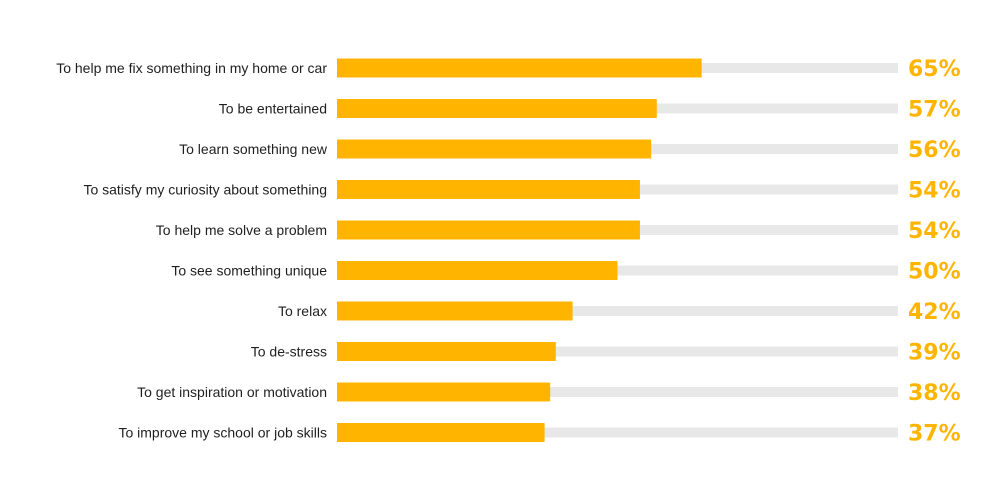 The width and height of the screenshot is (1000, 500). I want to click on bar-row: To get inspiration or motivation 38%, so click(549, 393).